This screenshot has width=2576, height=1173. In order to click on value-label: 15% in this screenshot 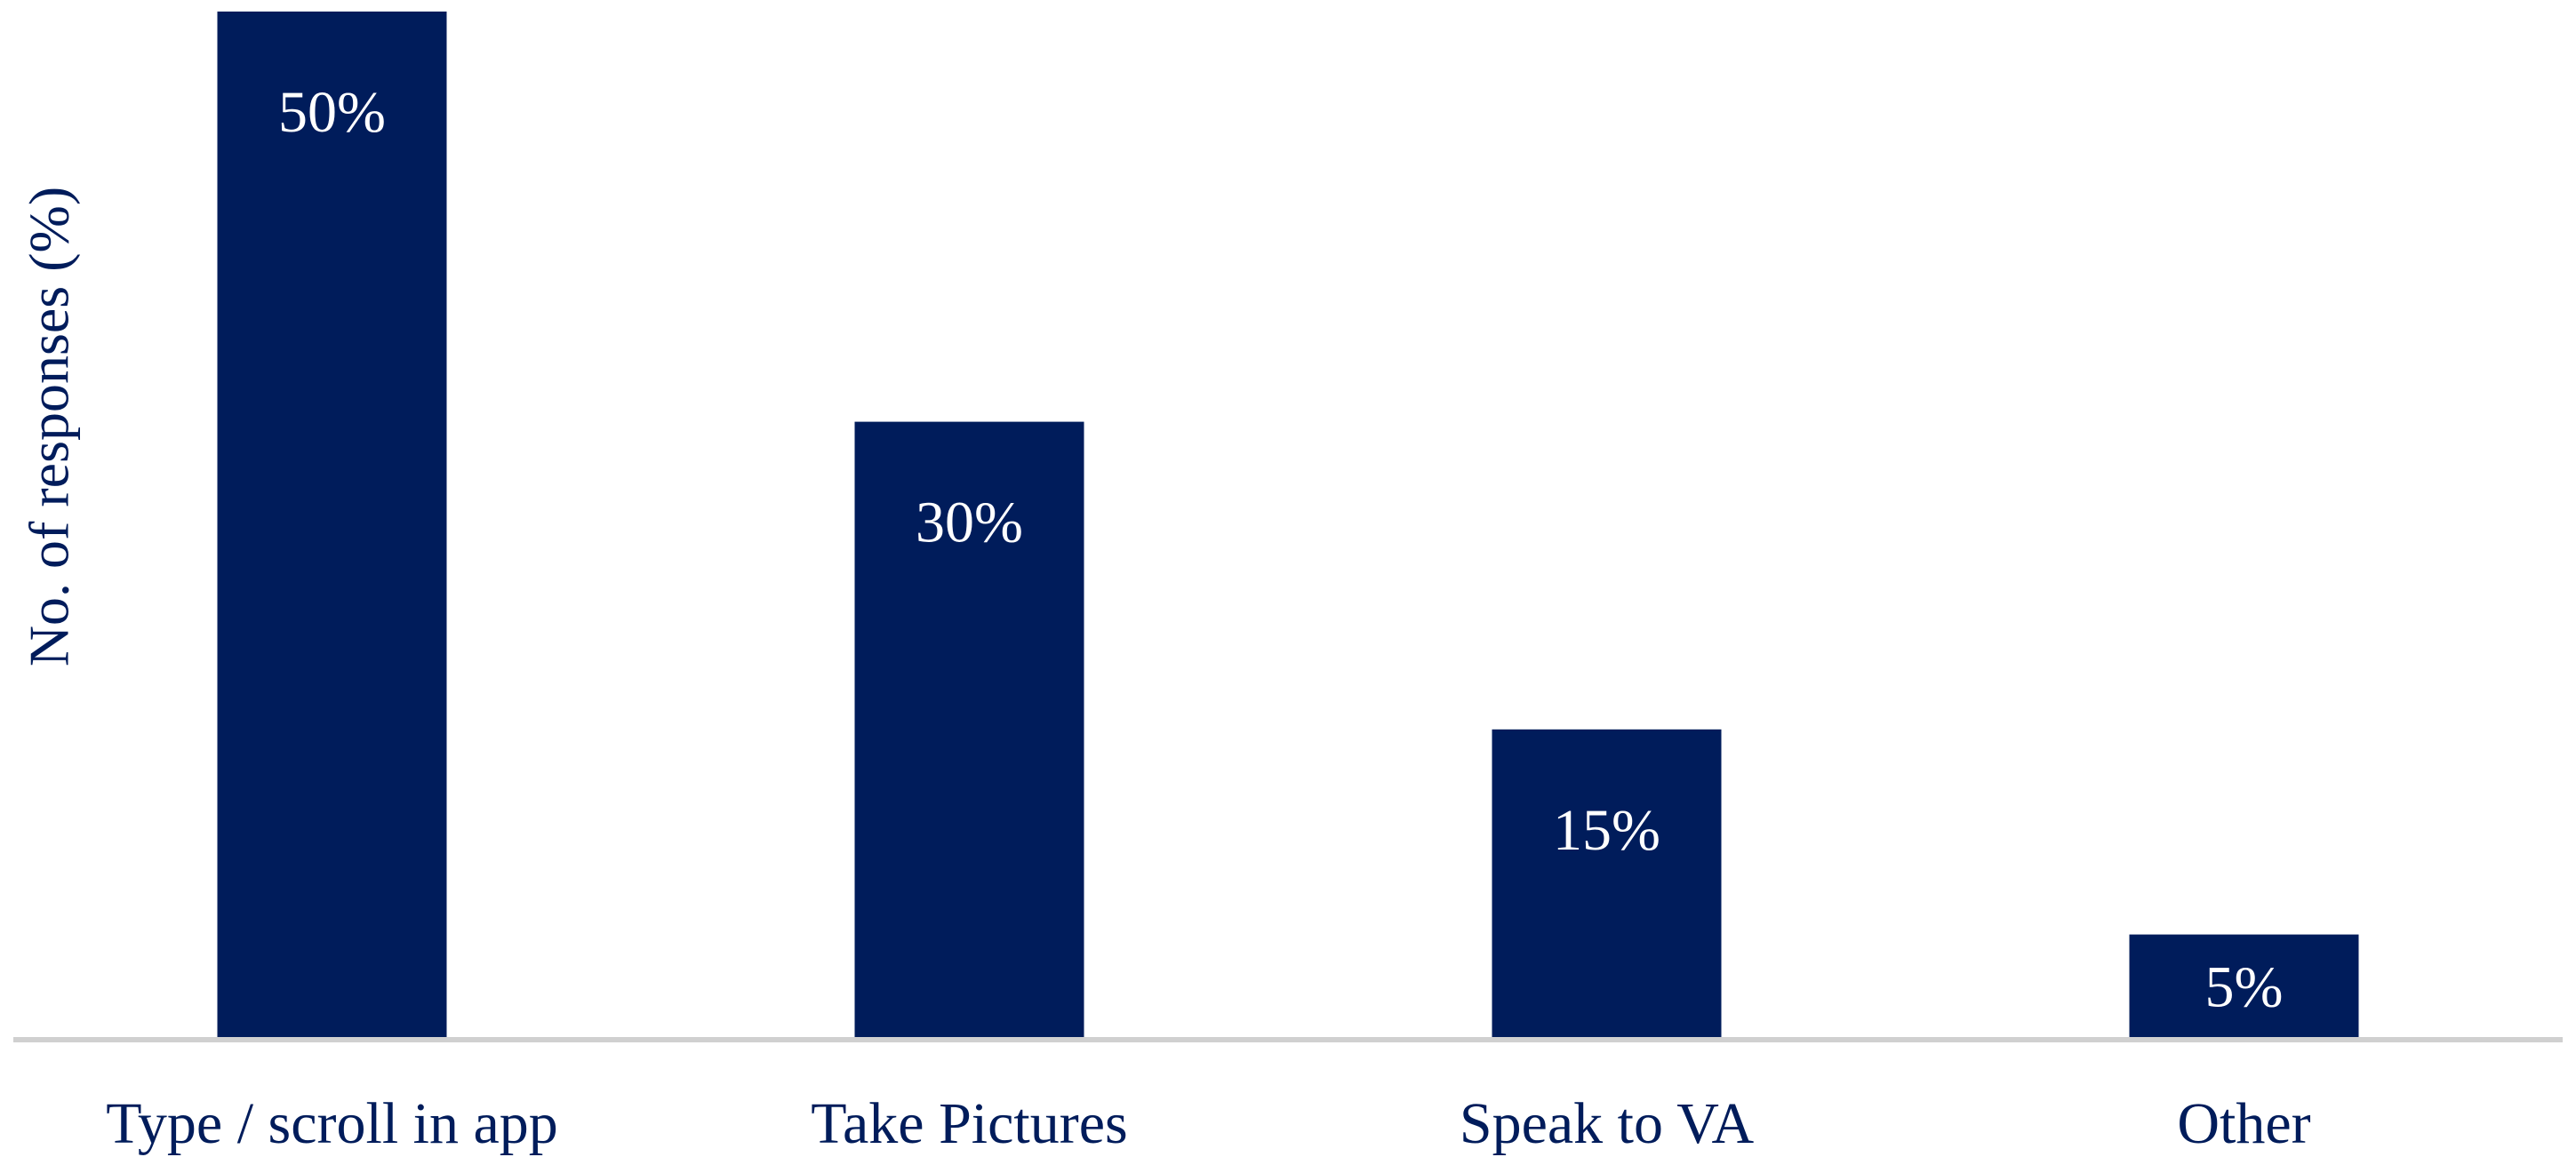, I will do `click(1606, 831)`.